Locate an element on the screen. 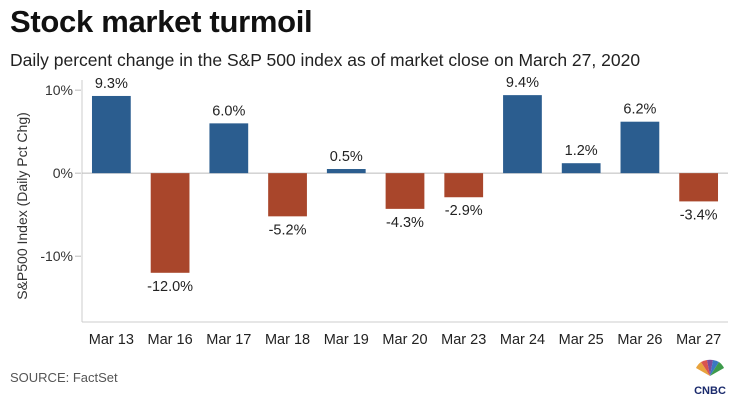 Image resolution: width=748 pixels, height=410 pixels. logo-text: CNBC is located at coordinates (710, 391).